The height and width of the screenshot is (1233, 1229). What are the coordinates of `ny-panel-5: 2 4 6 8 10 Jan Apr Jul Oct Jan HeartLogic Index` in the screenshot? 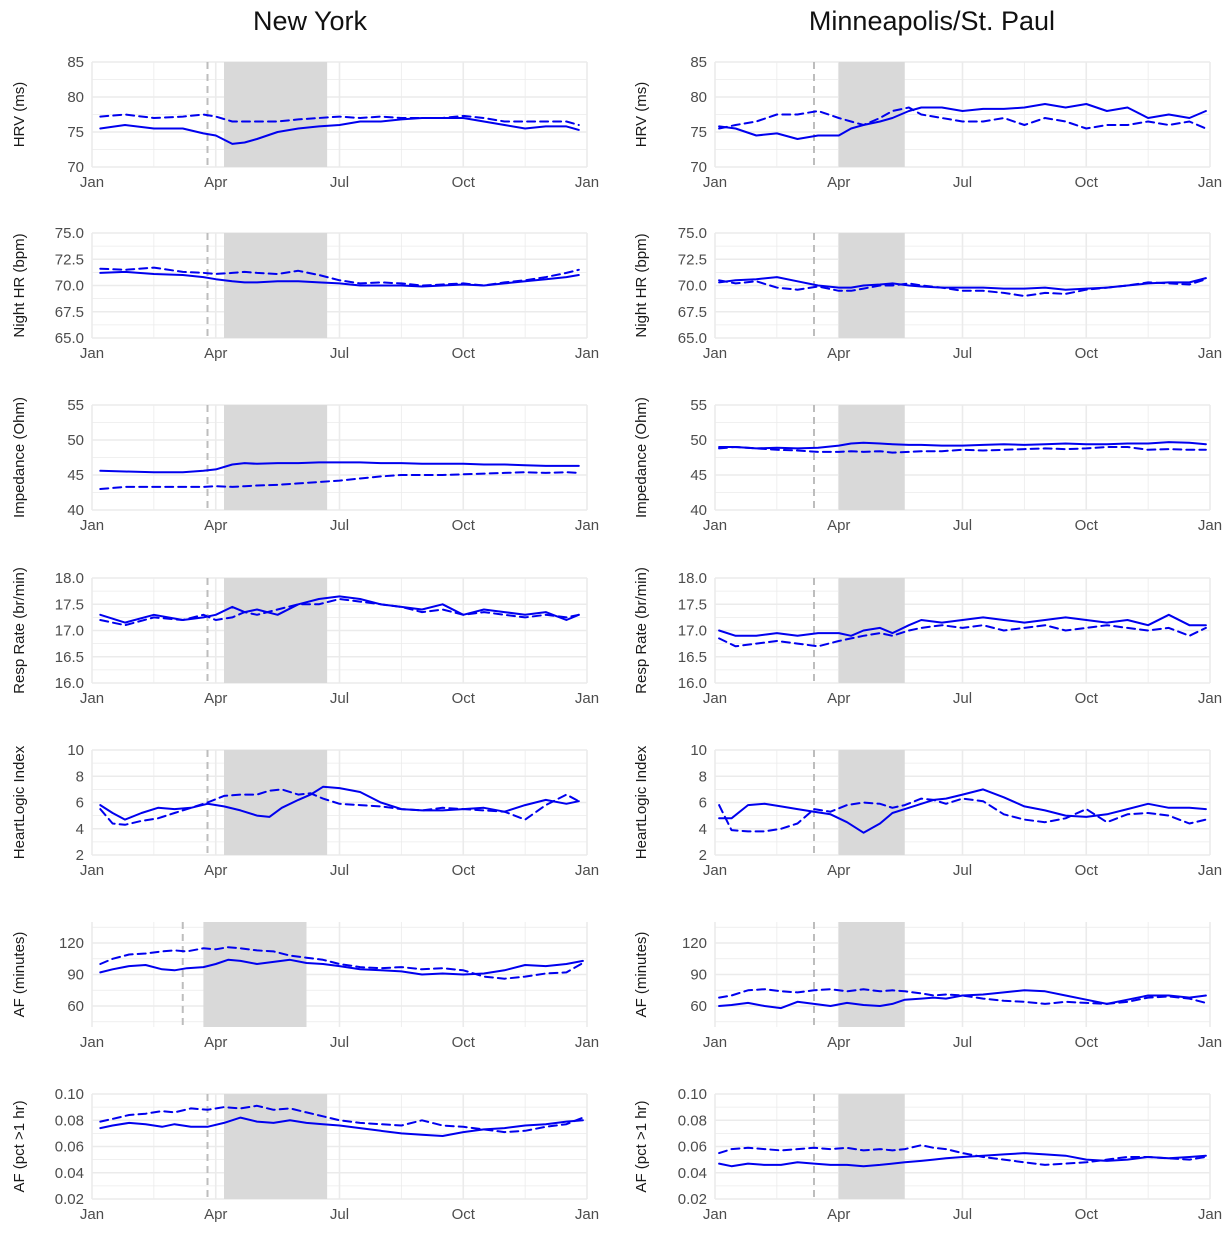 It's located at (305, 810).